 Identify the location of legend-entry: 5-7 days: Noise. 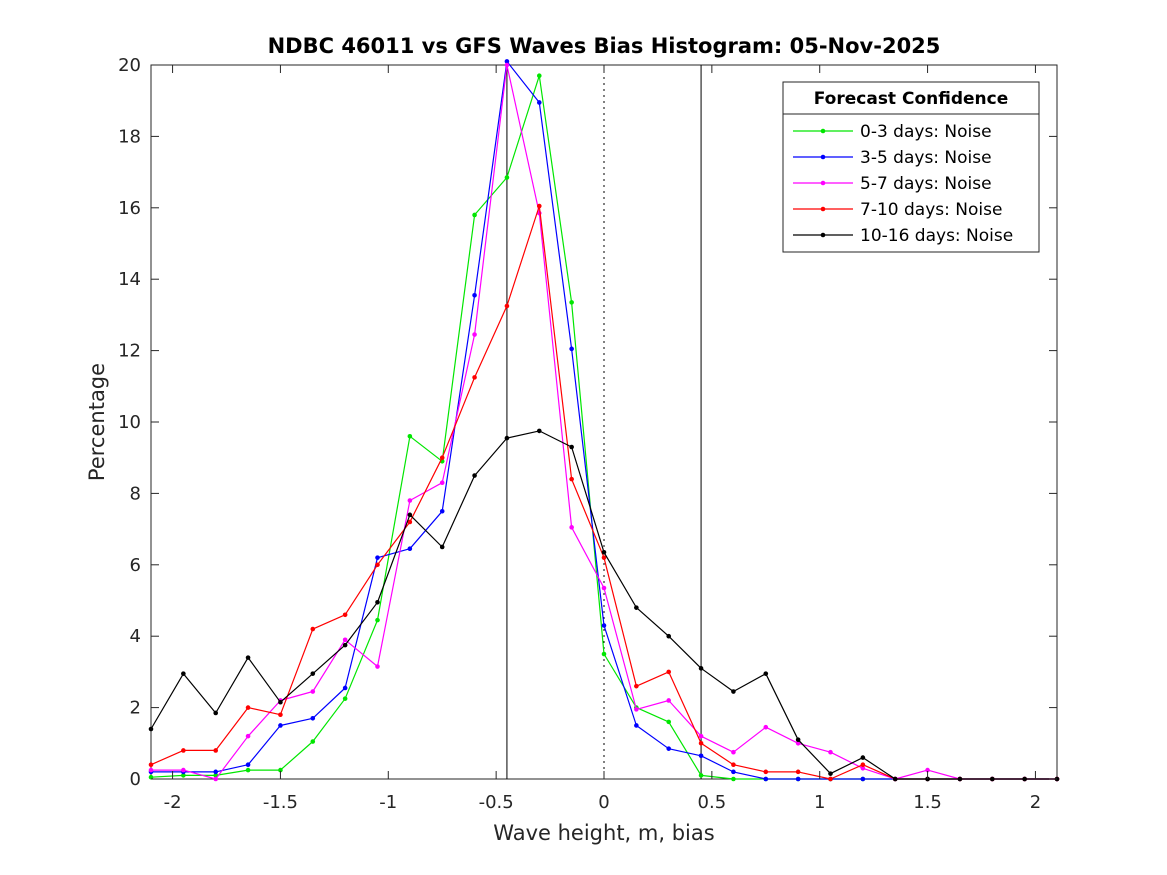
(892, 184).